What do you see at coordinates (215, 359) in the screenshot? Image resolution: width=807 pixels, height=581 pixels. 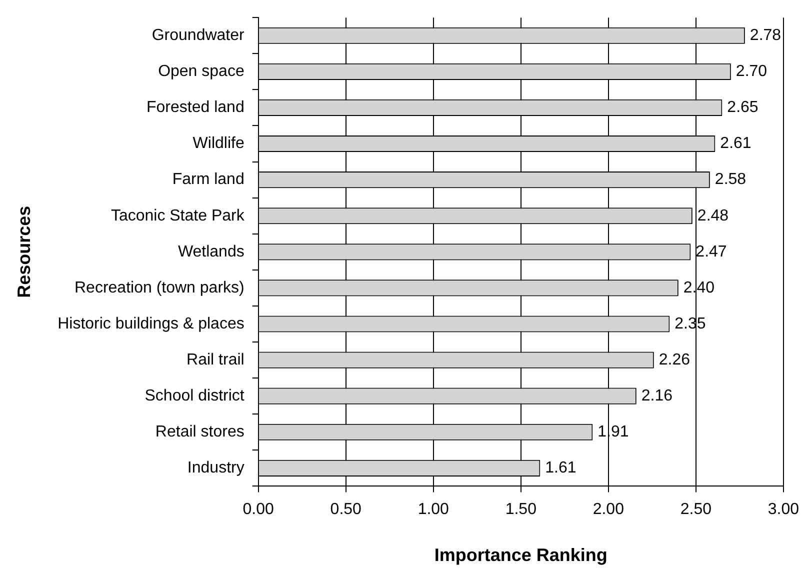 I see `y-tick-label: Rail trail` at bounding box center [215, 359].